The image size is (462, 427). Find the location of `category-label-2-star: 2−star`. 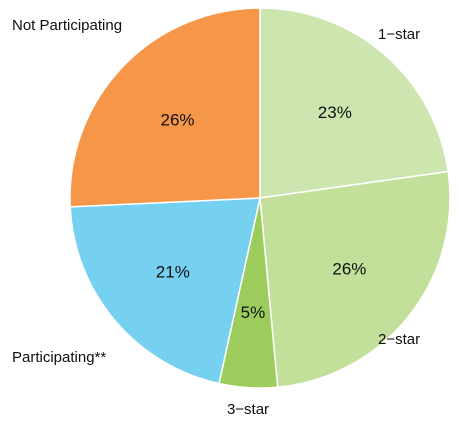

category-label-2-star: 2−star is located at coordinates (399, 339).